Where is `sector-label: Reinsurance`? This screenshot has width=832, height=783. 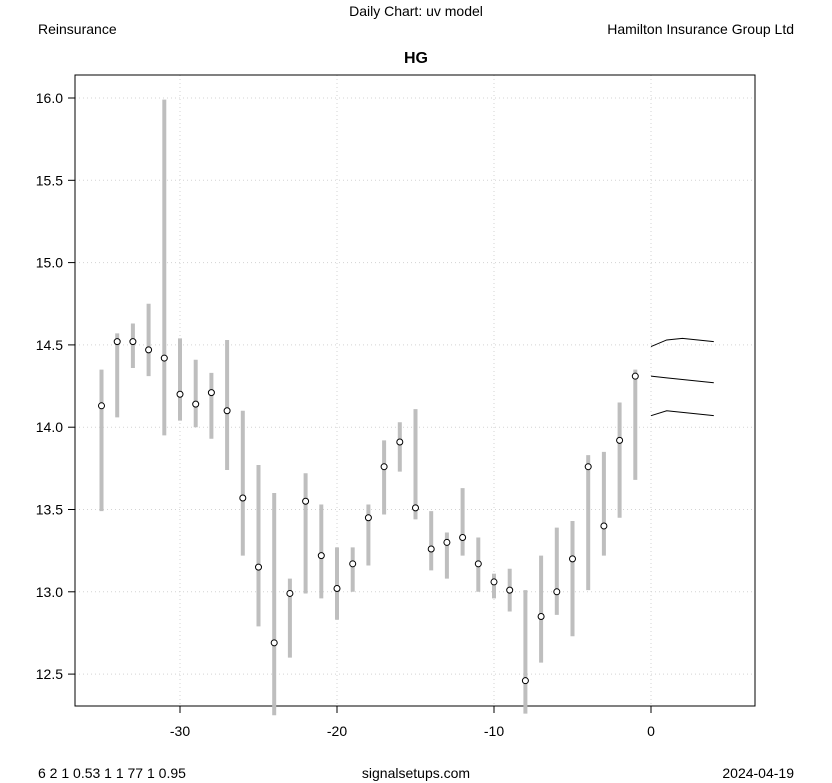 sector-label: Reinsurance is located at coordinates (77, 29).